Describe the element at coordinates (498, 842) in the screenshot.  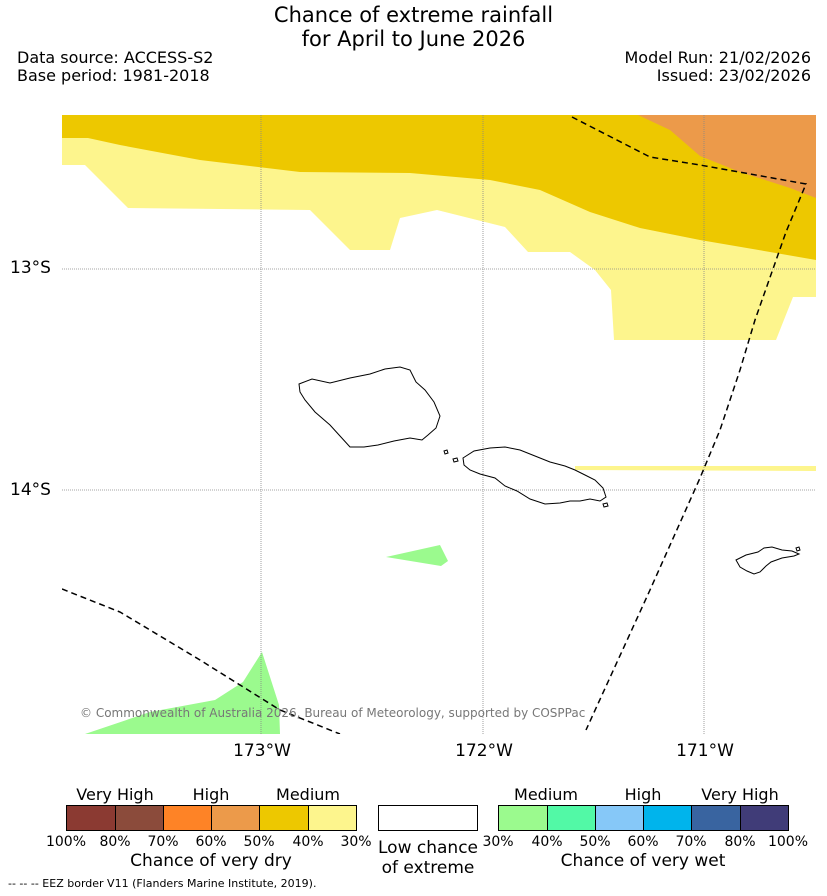
I see `wet-tick-30: 30%` at that location.